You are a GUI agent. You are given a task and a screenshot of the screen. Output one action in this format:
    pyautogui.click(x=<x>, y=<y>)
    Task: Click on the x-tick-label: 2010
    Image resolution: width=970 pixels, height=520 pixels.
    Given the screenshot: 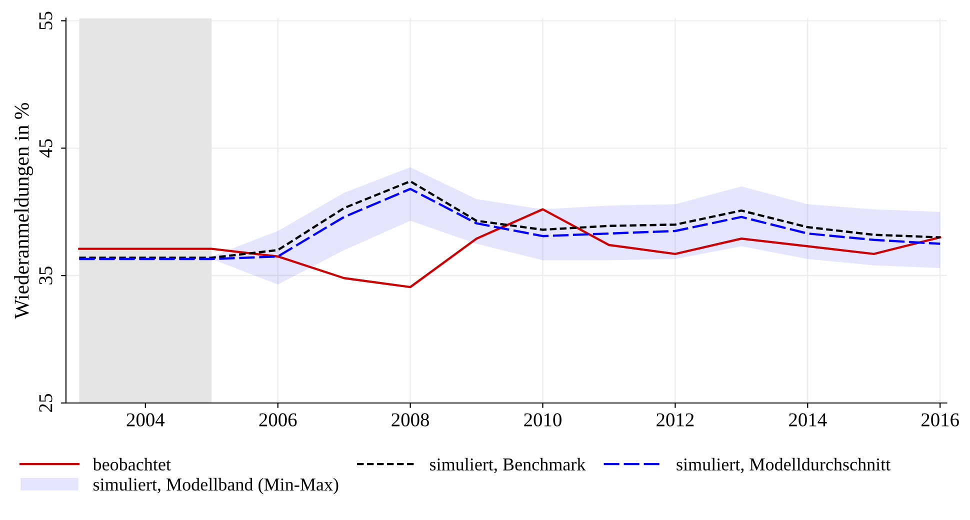 What is the action you would take?
    pyautogui.click(x=543, y=419)
    